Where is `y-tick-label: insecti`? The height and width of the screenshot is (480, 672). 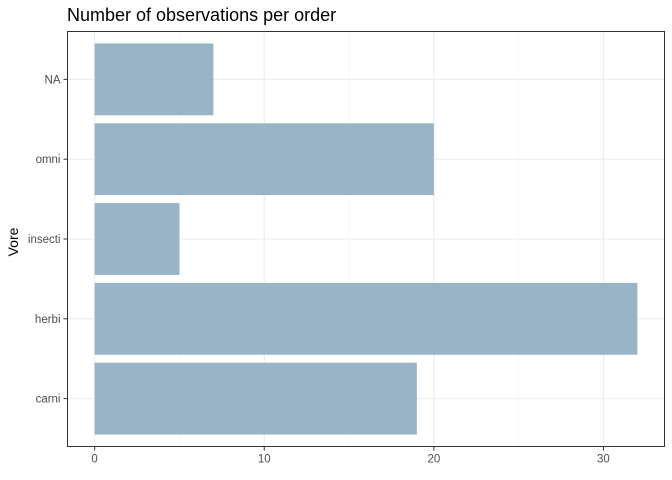
y-tick-label: insecti is located at coordinates (44, 240).